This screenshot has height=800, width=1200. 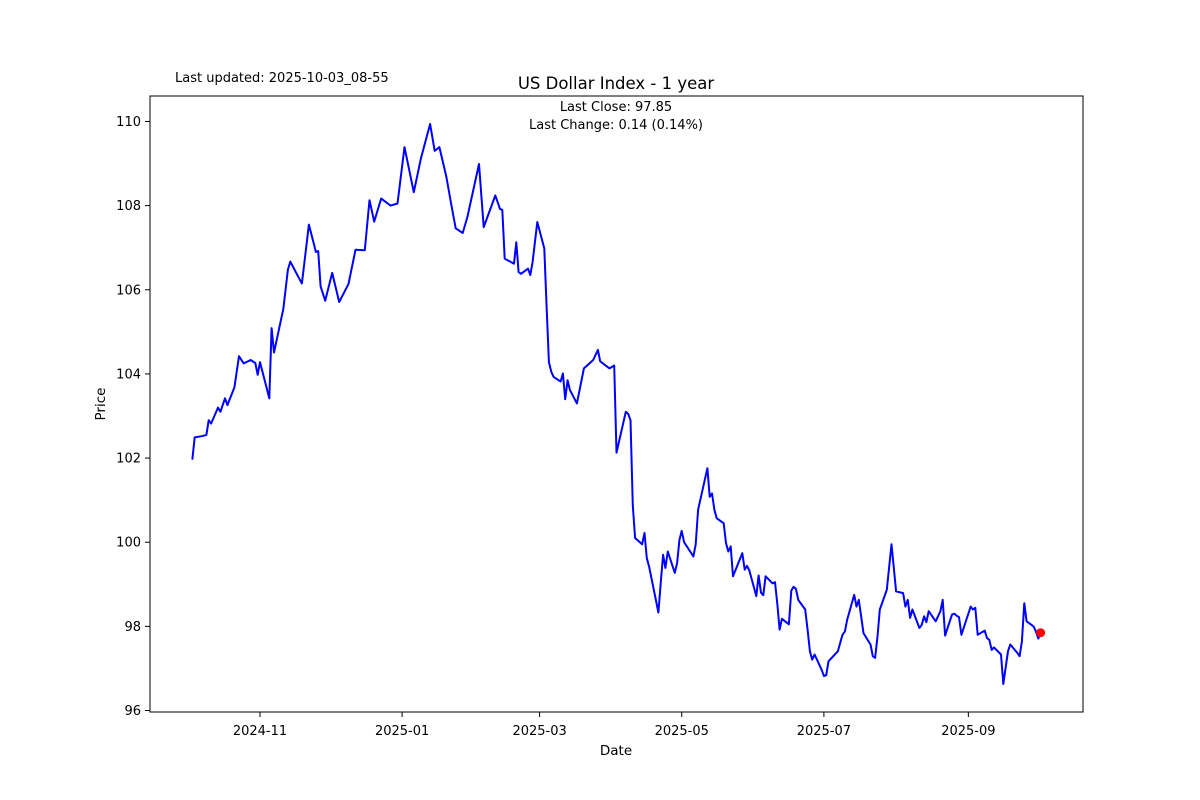 I want to click on last-updated-text: Last updated: 2025-10-03_08-55, so click(x=282, y=78).